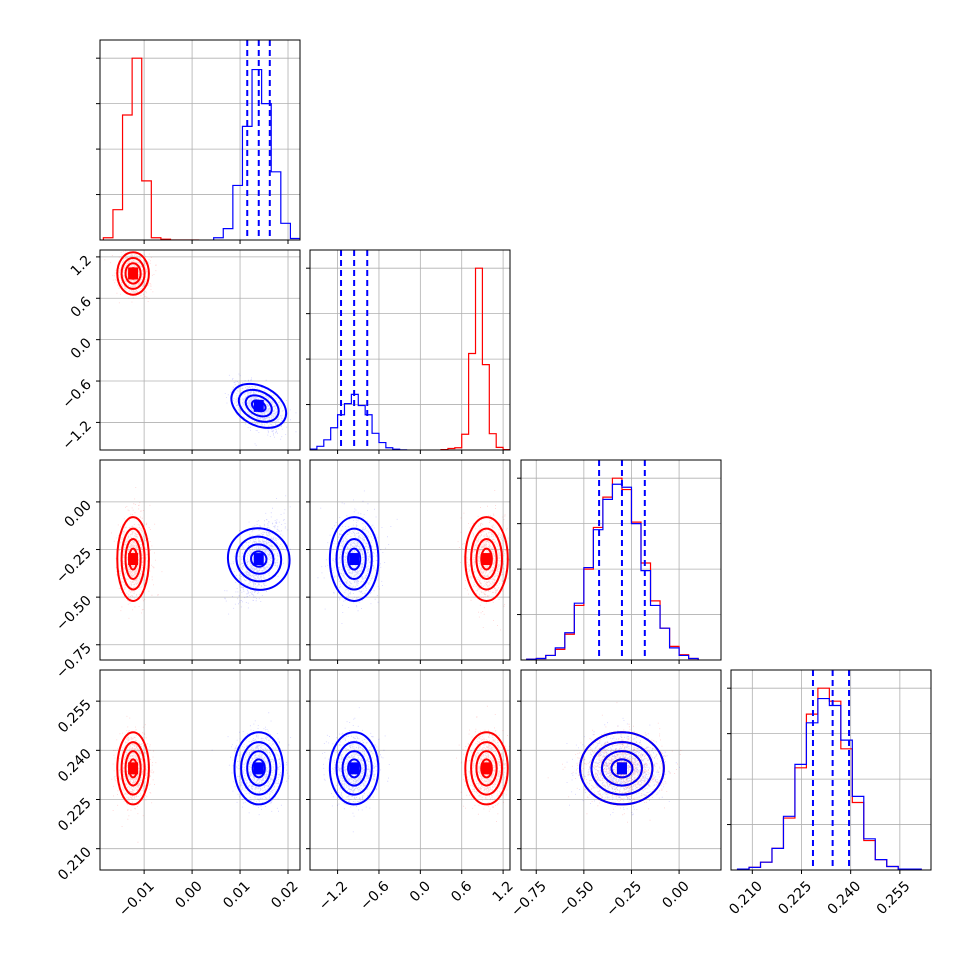 The height and width of the screenshot is (970, 970). Describe the element at coordinates (81, 265) in the screenshot. I see `tick-label-y: 1.2` at that location.